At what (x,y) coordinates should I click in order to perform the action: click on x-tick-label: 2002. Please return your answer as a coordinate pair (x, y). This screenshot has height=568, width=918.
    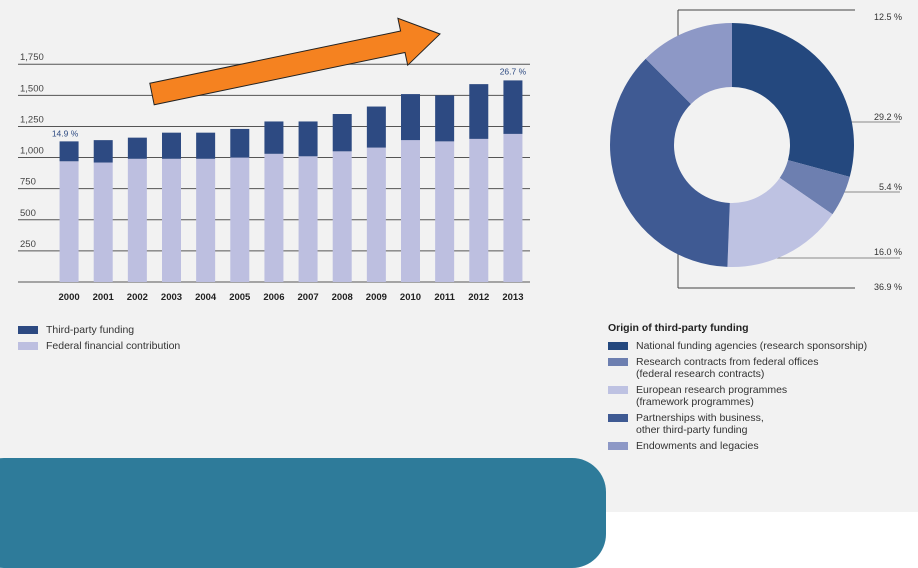
    Looking at the image, I should click on (137, 297).